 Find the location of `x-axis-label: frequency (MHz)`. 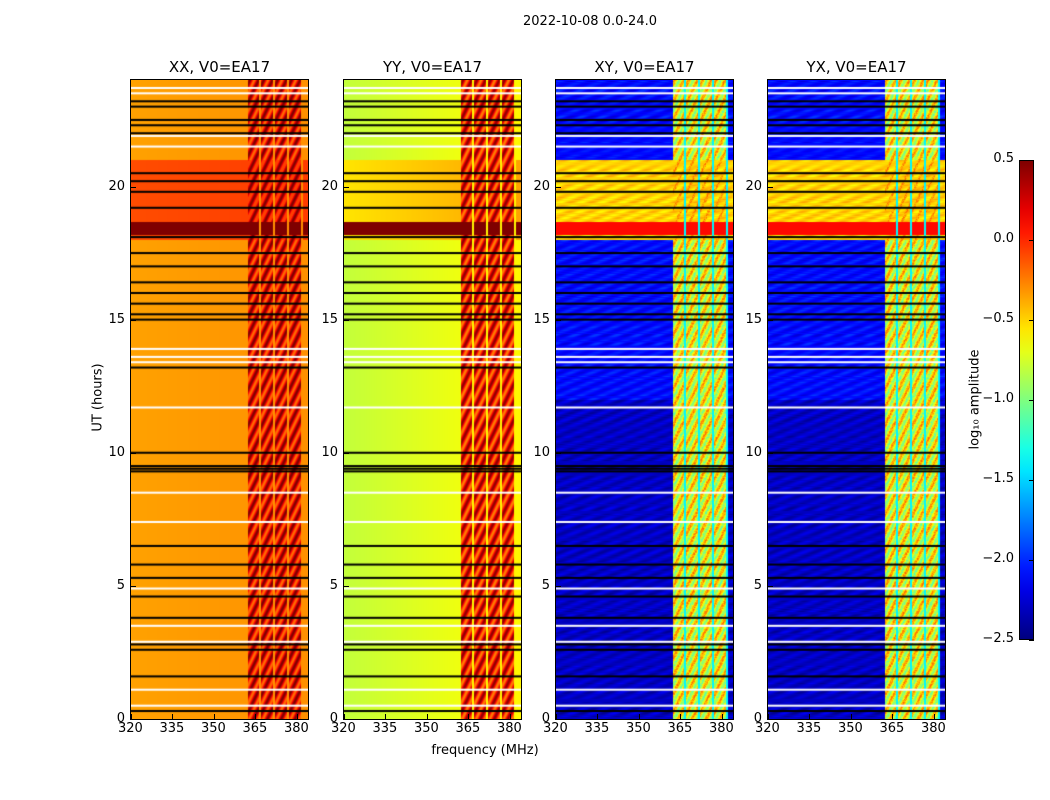

x-axis-label: frequency (MHz) is located at coordinates (485, 750).